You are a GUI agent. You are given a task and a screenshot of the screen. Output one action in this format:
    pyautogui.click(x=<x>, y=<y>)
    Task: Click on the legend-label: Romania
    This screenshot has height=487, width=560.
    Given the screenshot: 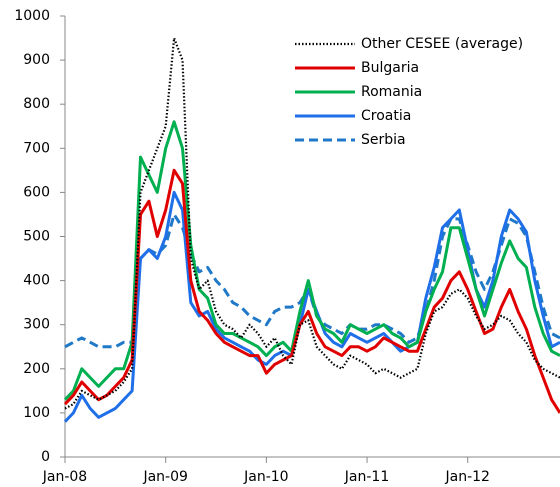 What is the action you would take?
    pyautogui.click(x=391, y=92)
    